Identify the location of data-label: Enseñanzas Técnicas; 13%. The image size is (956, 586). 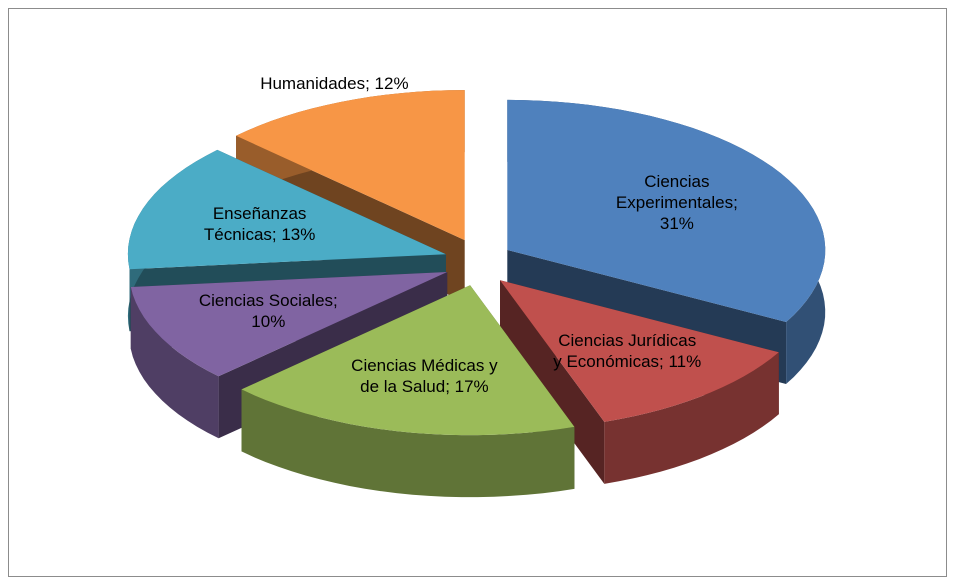
(259, 223).